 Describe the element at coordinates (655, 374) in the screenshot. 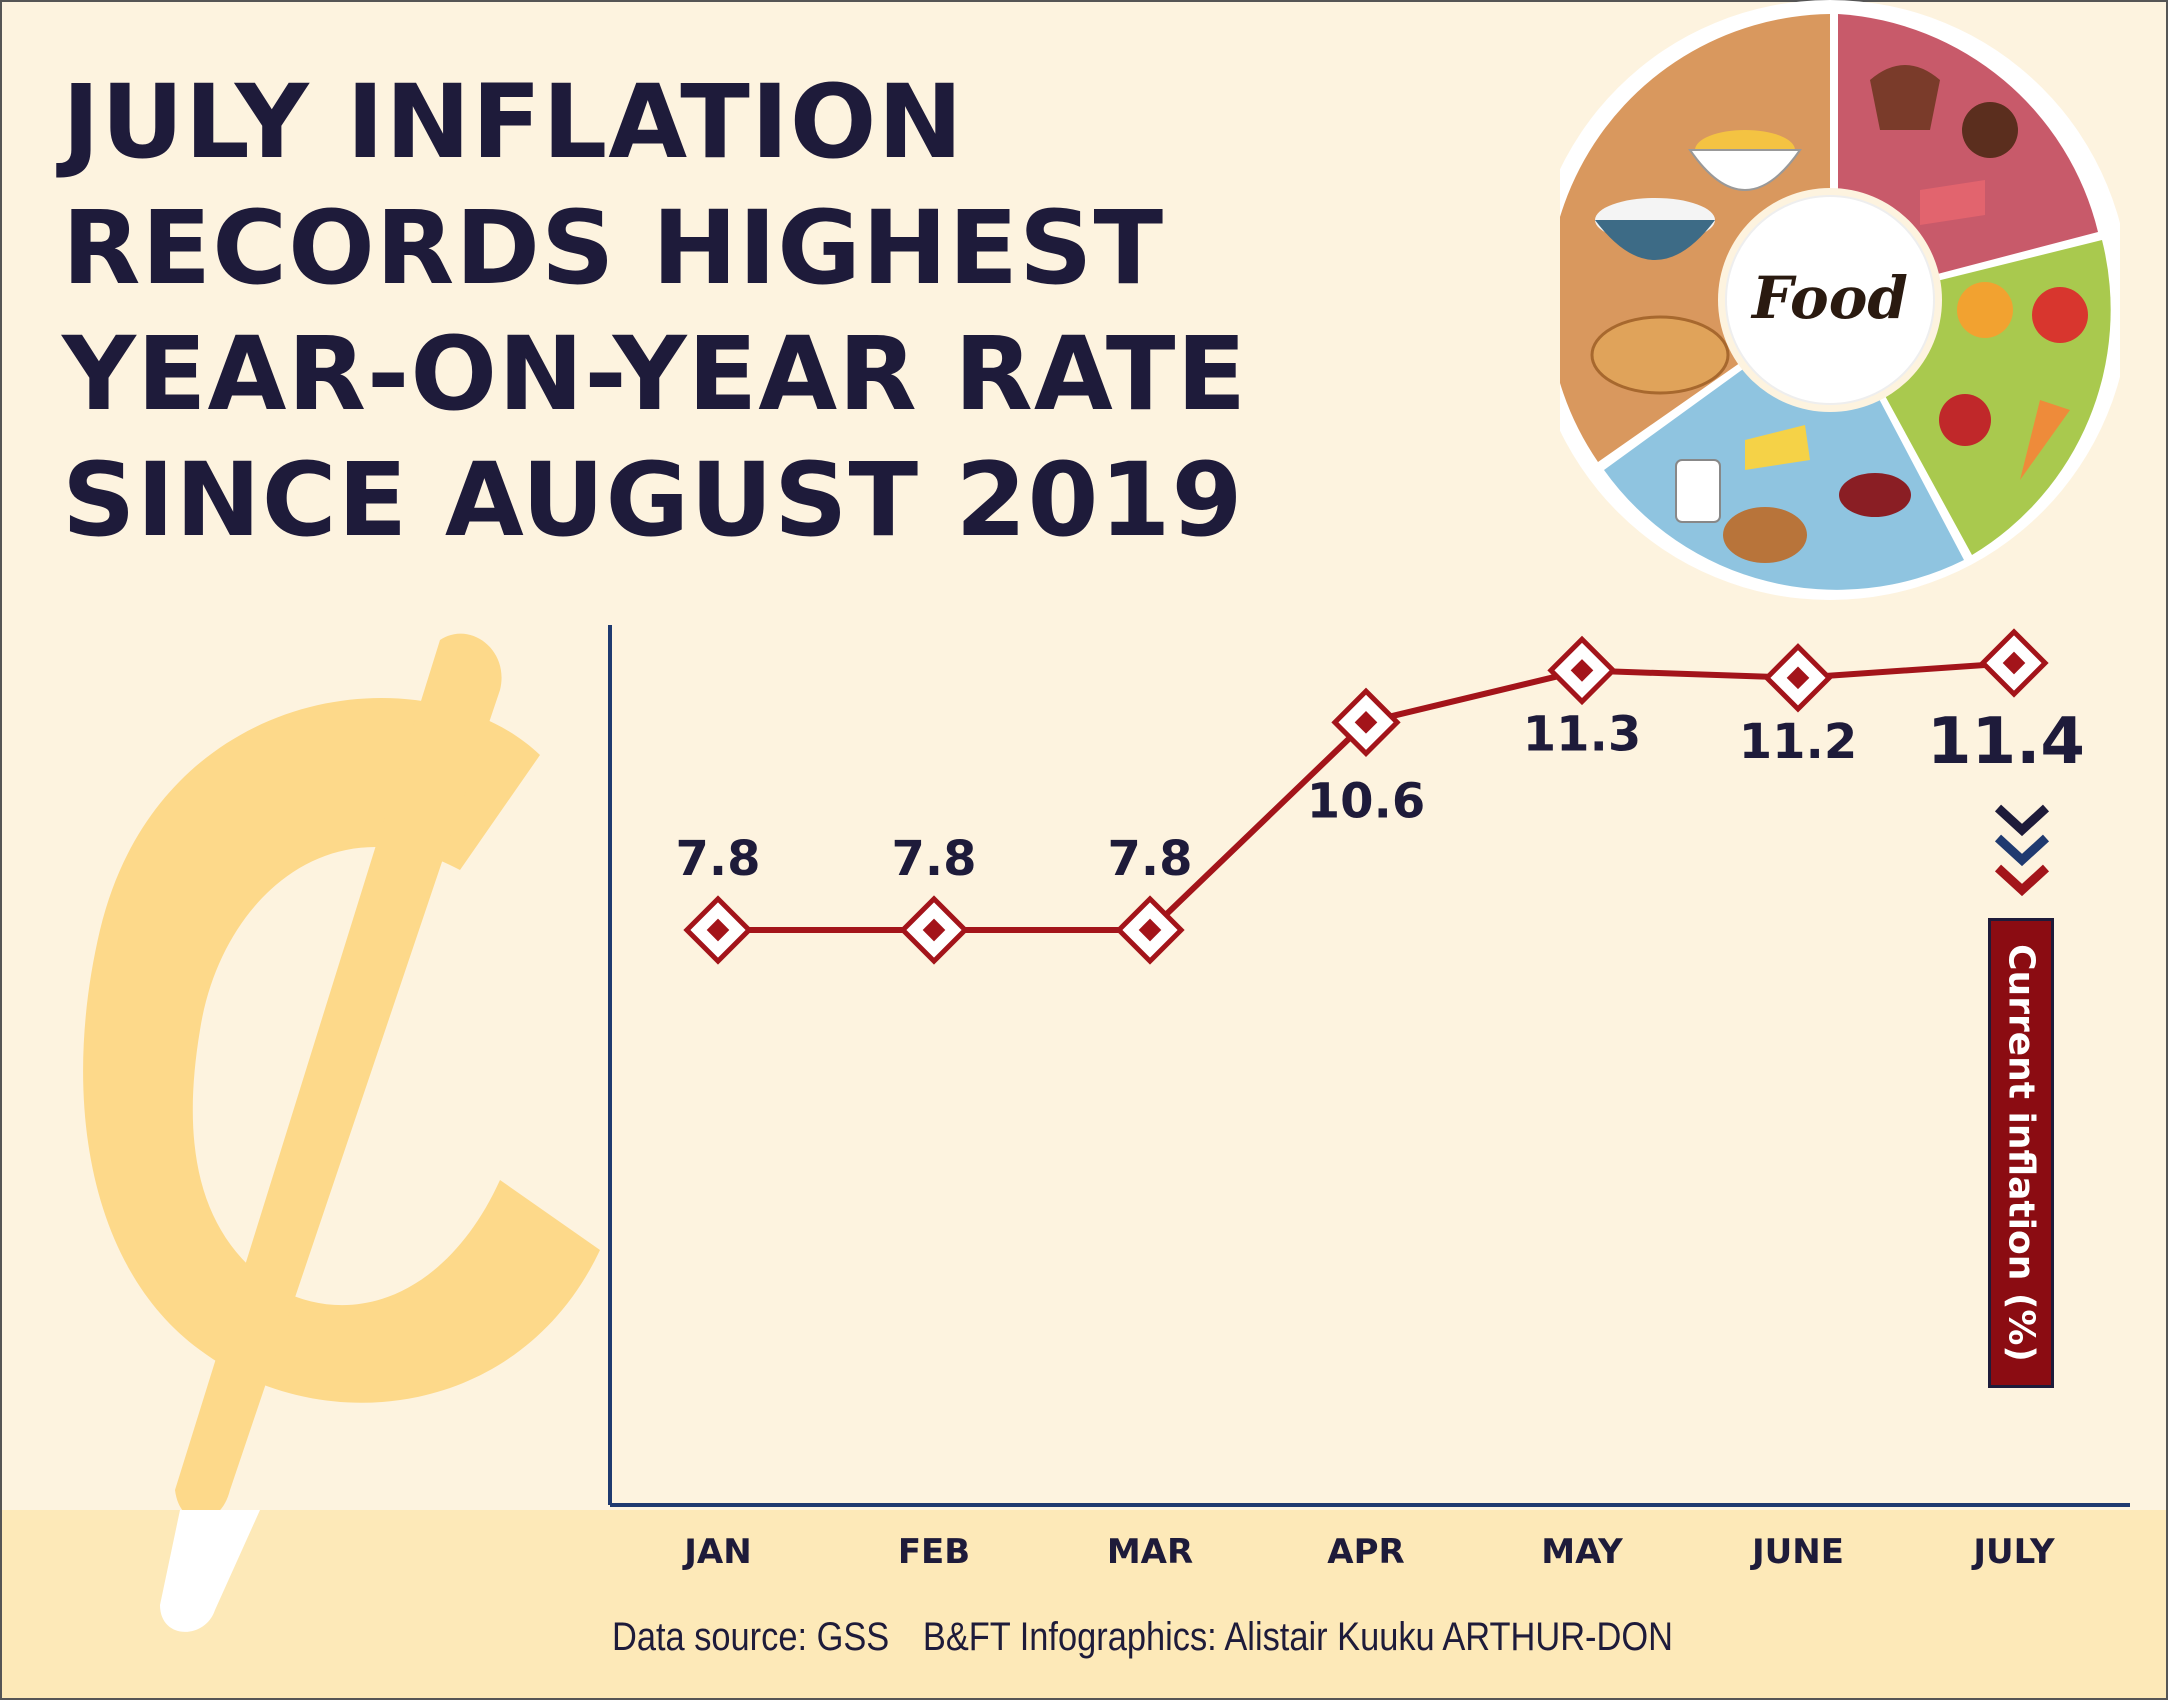

I see `title-line-3: YEAR-ON-YEAR RATE` at that location.